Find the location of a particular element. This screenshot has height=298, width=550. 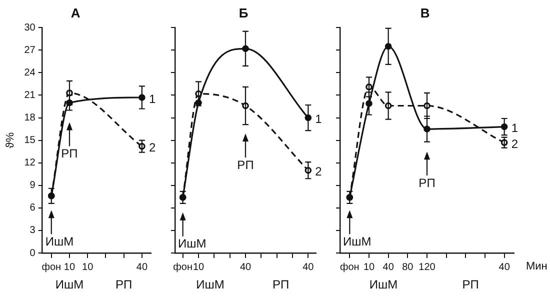

x-axis-title: Мин is located at coordinates (537, 266).